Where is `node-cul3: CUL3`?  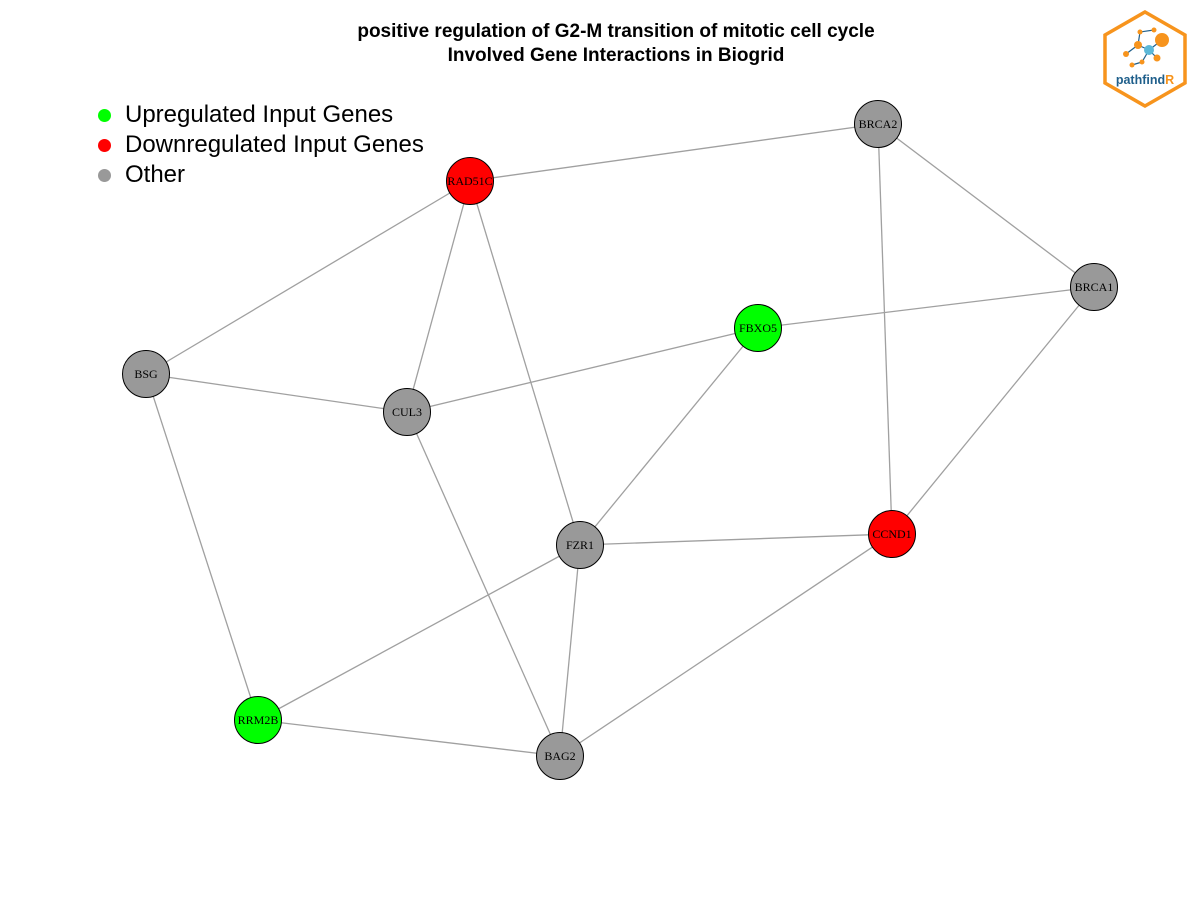
node-cul3: CUL3 is located at coordinates (407, 412).